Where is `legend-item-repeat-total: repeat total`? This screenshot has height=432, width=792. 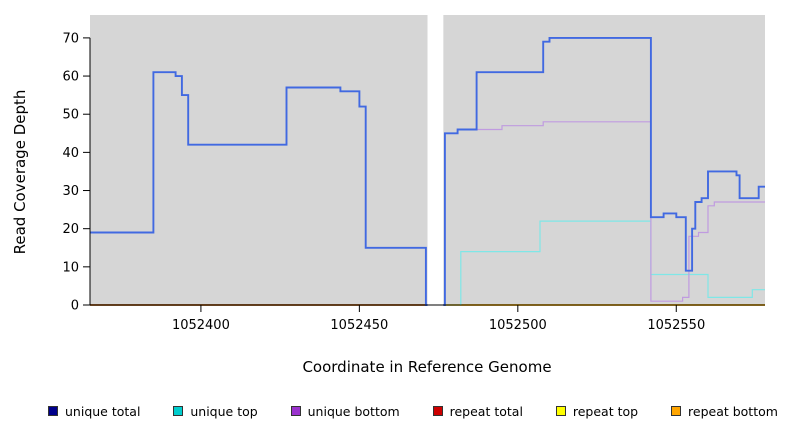 legend-item-repeat-total: repeat total is located at coordinates (477, 411).